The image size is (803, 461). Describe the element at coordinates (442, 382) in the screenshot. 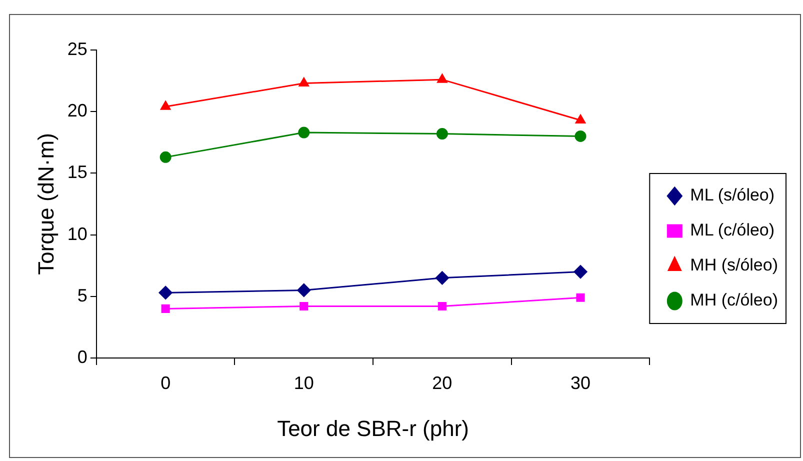

I see `x-tick-label: 20` at that location.